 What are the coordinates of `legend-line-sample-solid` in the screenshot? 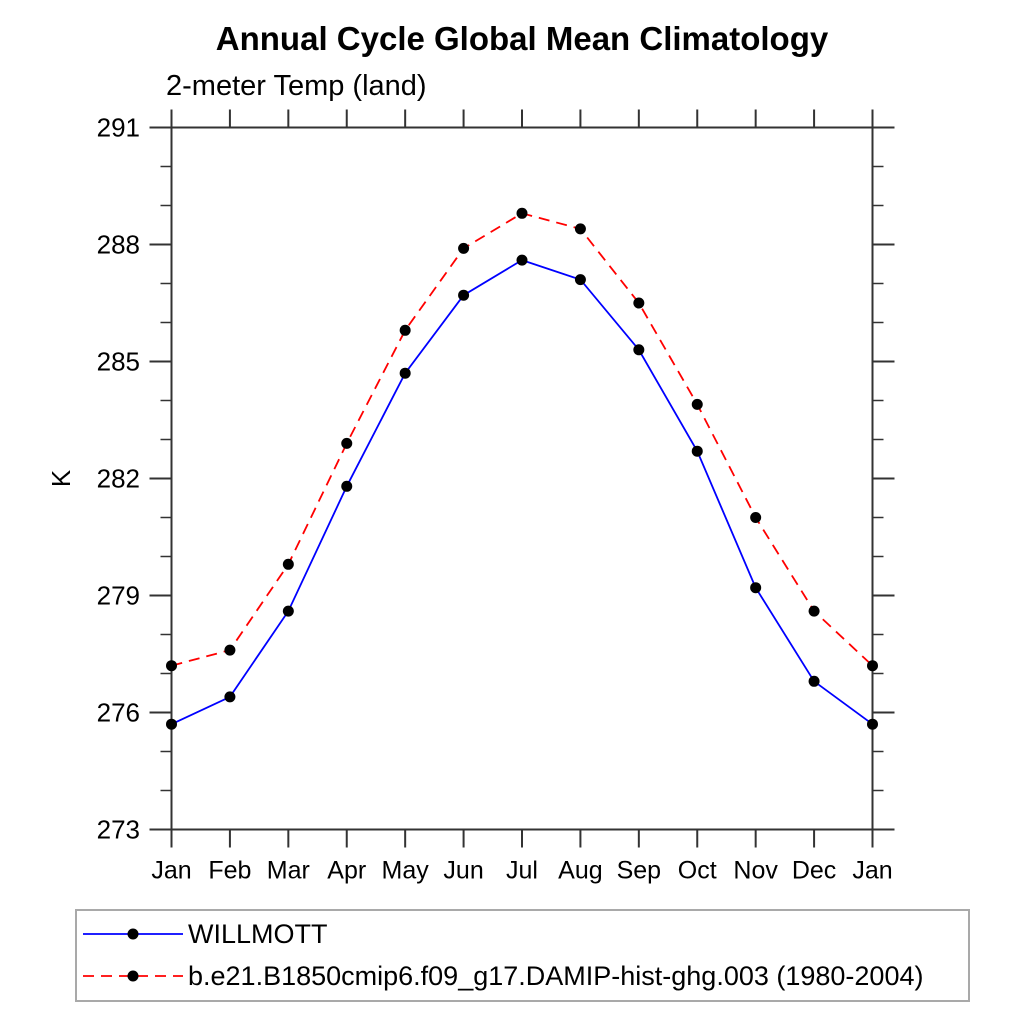 It's located at (133, 934).